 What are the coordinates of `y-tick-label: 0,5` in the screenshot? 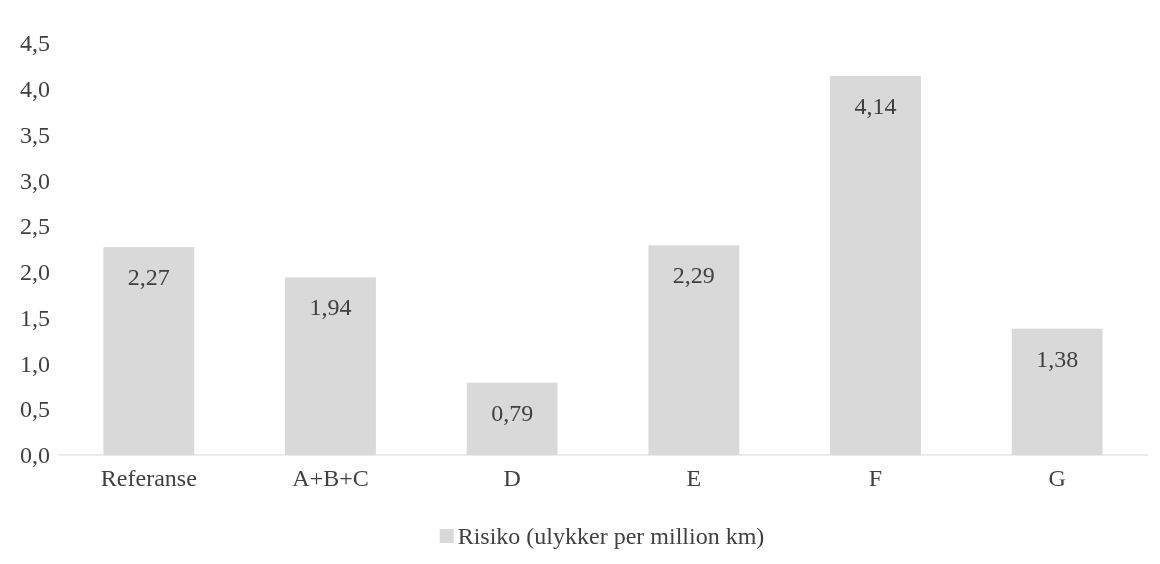 It's located at (35, 409).